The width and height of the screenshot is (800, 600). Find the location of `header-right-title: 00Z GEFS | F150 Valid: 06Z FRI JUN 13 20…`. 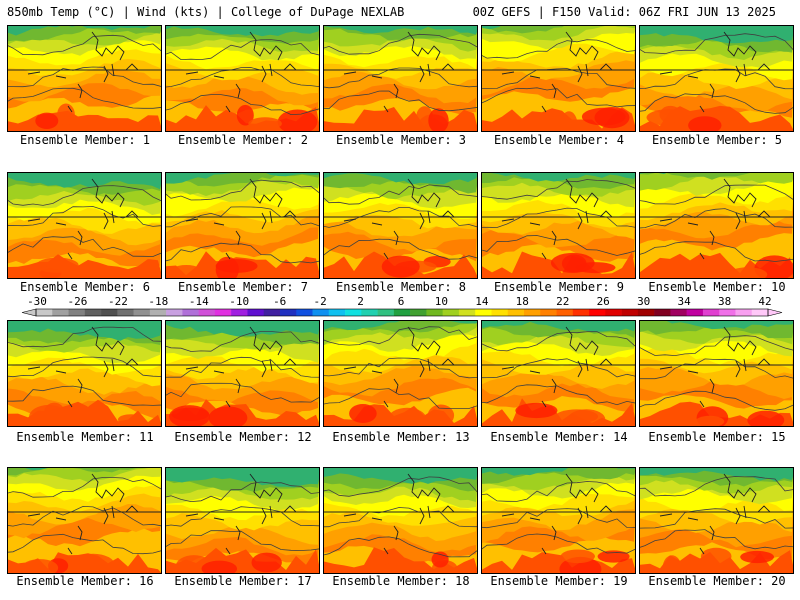

header-right-title: 00Z GEFS | F150 Valid: 06Z FRI JUN 13 20… is located at coordinates (624, 12).